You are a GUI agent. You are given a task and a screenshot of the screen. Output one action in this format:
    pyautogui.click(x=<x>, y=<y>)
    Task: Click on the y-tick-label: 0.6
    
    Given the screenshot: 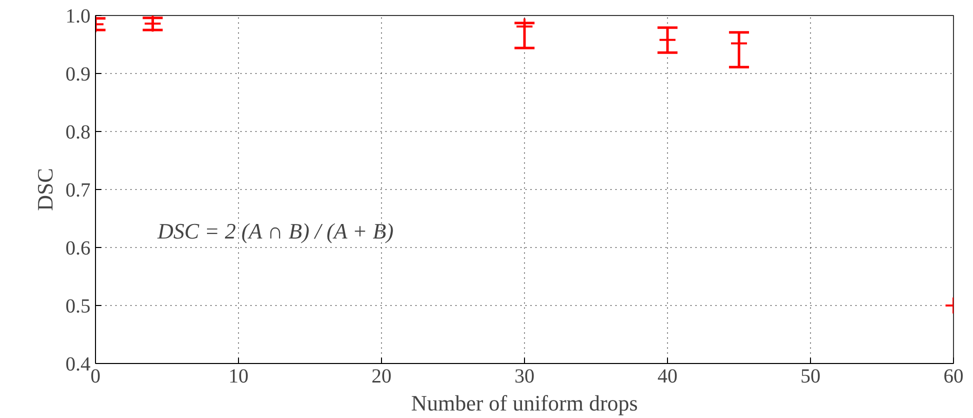 What is the action you would take?
    pyautogui.click(x=78, y=249)
    